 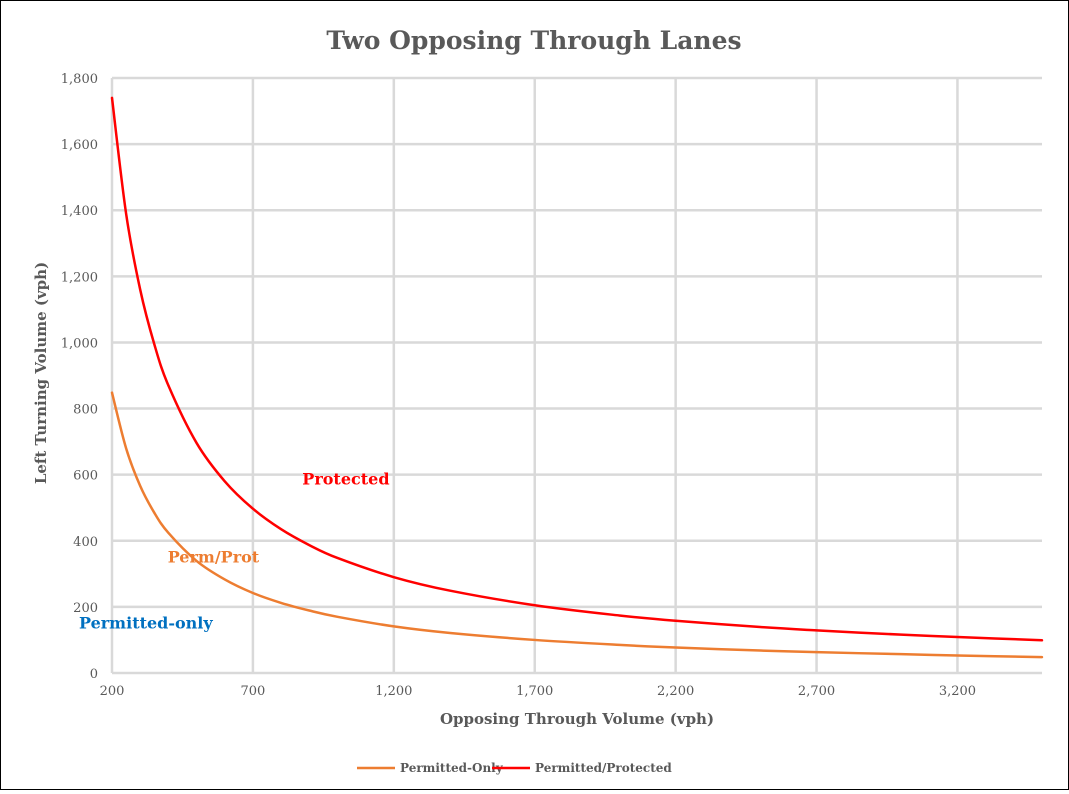 I want to click on x-tick-label: 200, so click(x=112, y=691).